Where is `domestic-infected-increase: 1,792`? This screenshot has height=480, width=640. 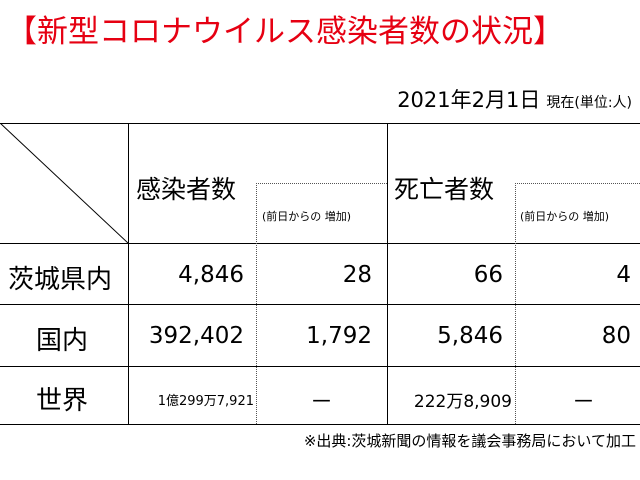 domestic-infected-increase: 1,792 is located at coordinates (339, 336).